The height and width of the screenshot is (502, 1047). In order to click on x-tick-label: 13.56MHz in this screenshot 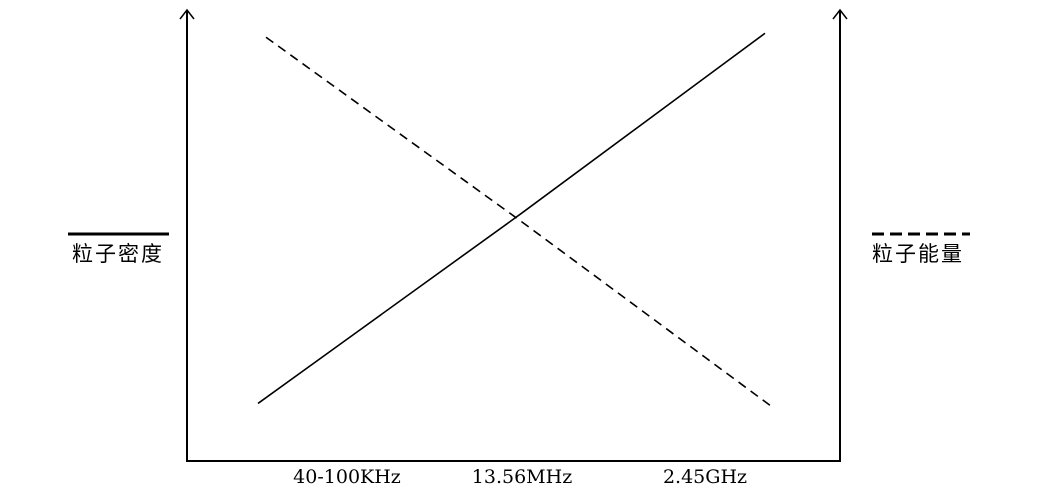, I will do `click(522, 477)`.